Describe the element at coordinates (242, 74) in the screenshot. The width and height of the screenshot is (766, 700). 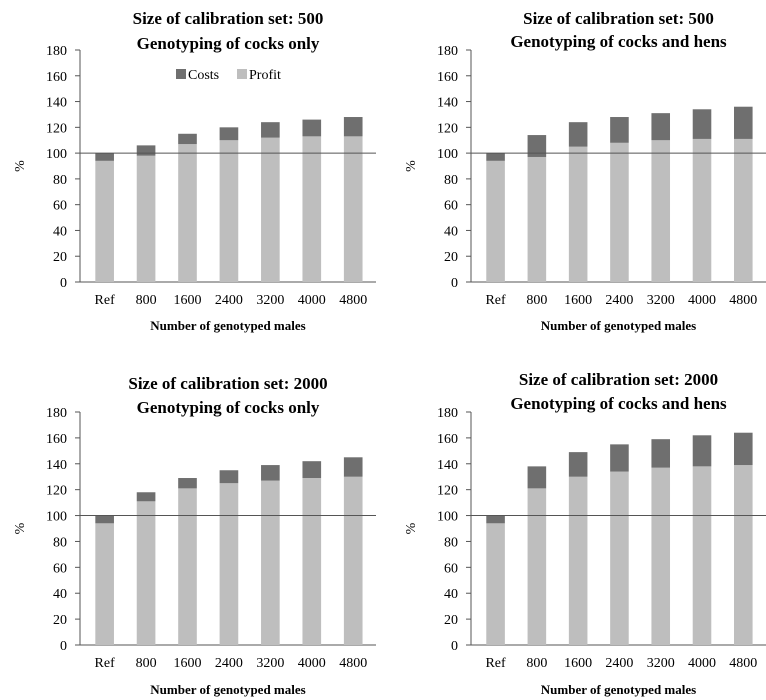
I see `legend-swatch-profit` at that location.